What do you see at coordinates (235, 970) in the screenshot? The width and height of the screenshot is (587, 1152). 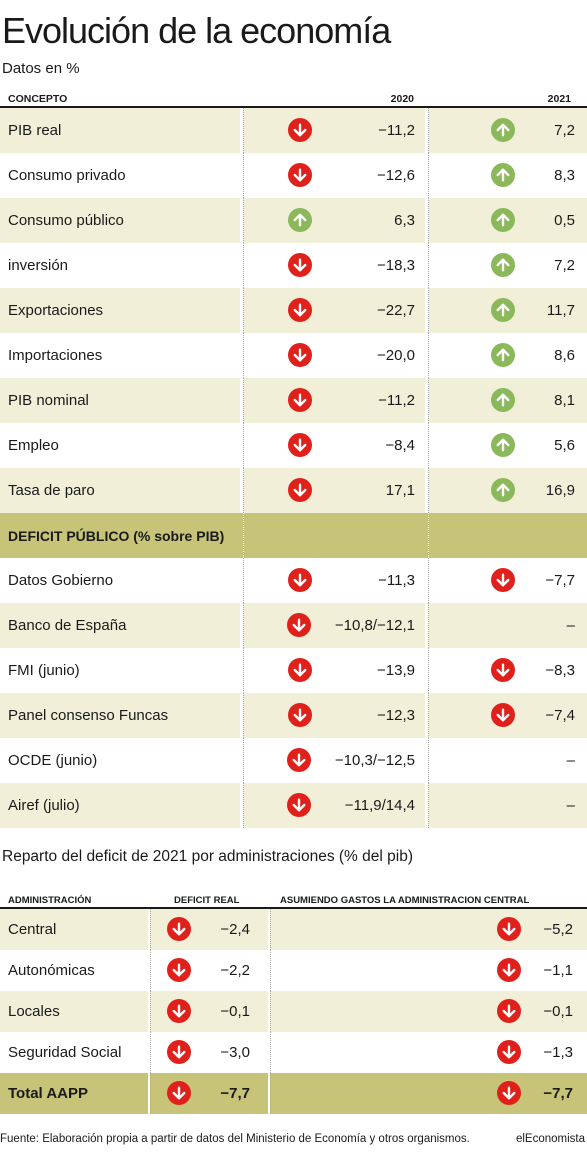 I see `value-deficit-real: −2,2` at bounding box center [235, 970].